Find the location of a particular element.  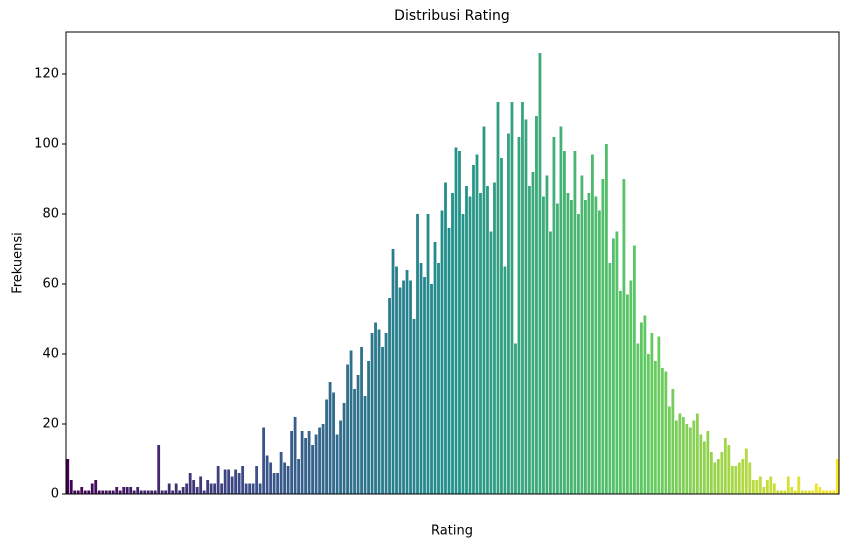

y-tick-label: 40 is located at coordinates (50, 354).